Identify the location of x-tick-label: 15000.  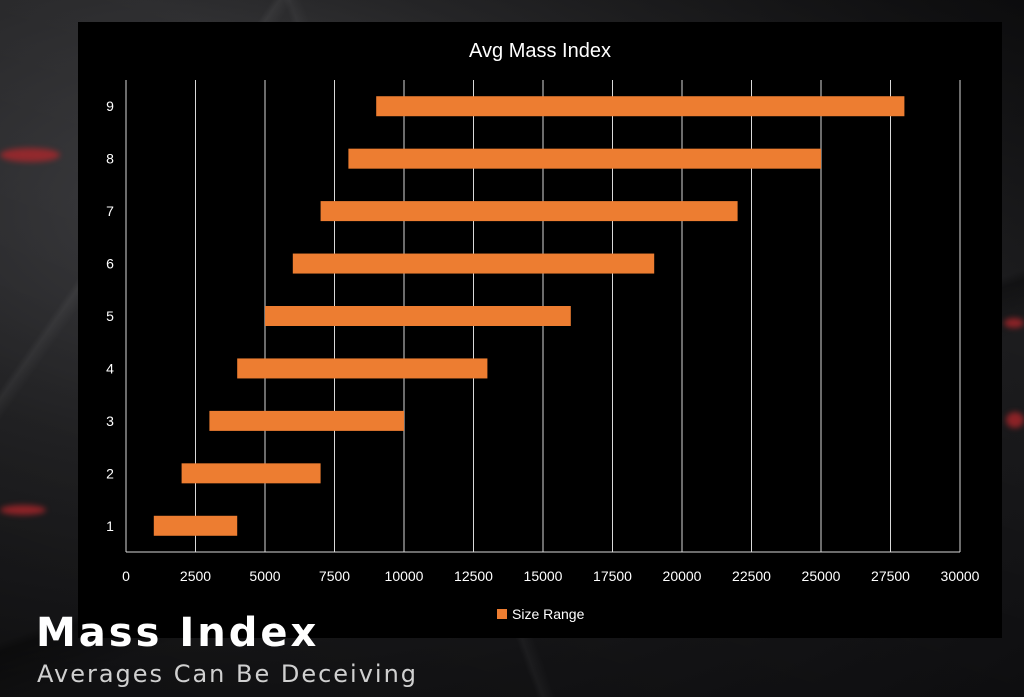
(543, 576).